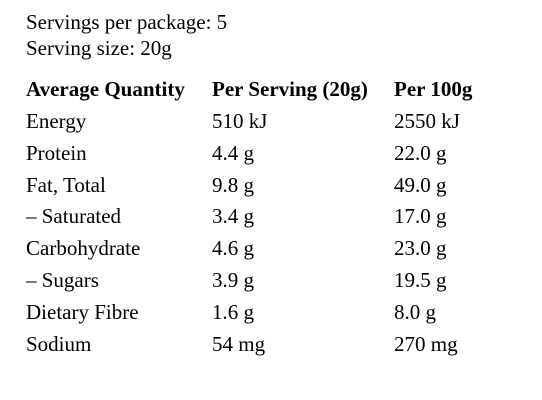 This screenshot has height=400, width=542. Describe the element at coordinates (233, 248) in the screenshot. I see `cell-value: 4.6 g` at that location.